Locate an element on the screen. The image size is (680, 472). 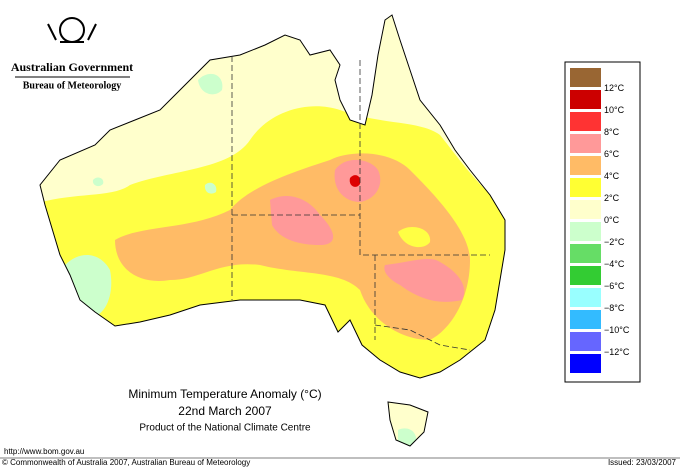
legend-label: −10°C is located at coordinates (617, 330).